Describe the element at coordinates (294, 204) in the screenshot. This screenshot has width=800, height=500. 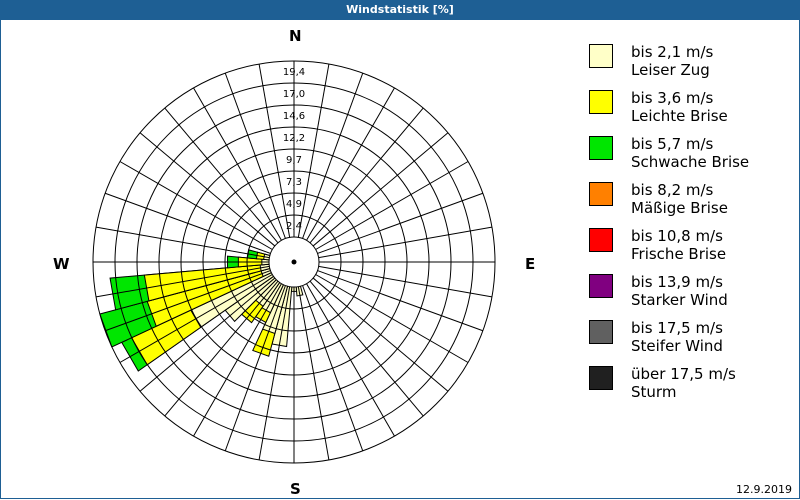
I see `radial-tick-label: 4,9` at that location.